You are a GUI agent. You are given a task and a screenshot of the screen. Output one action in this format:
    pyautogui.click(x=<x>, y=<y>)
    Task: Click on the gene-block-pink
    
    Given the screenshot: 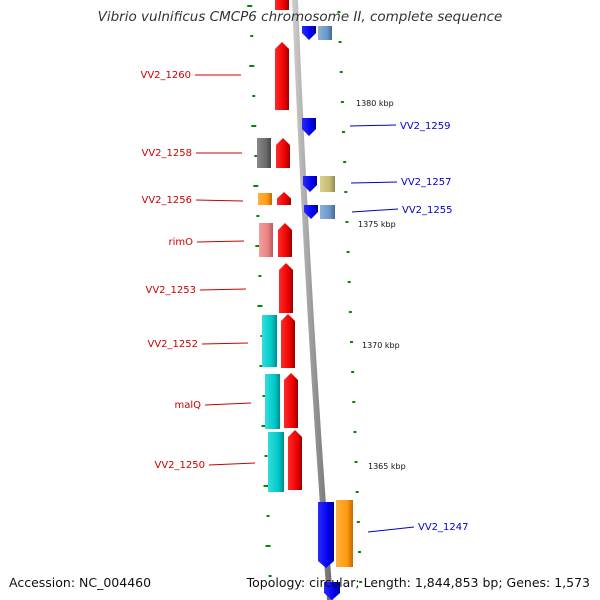 What is the action you would take?
    pyautogui.click(x=266, y=240)
    